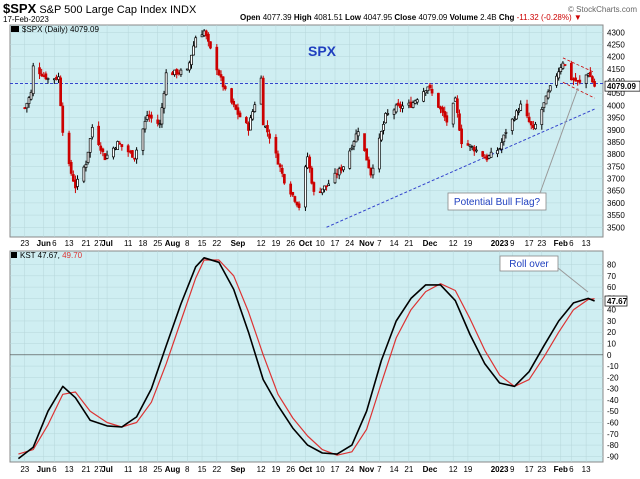  Describe the element at coordinates (157, 243) in the screenshot. I see `price-x-tick-label: 25` at that location.